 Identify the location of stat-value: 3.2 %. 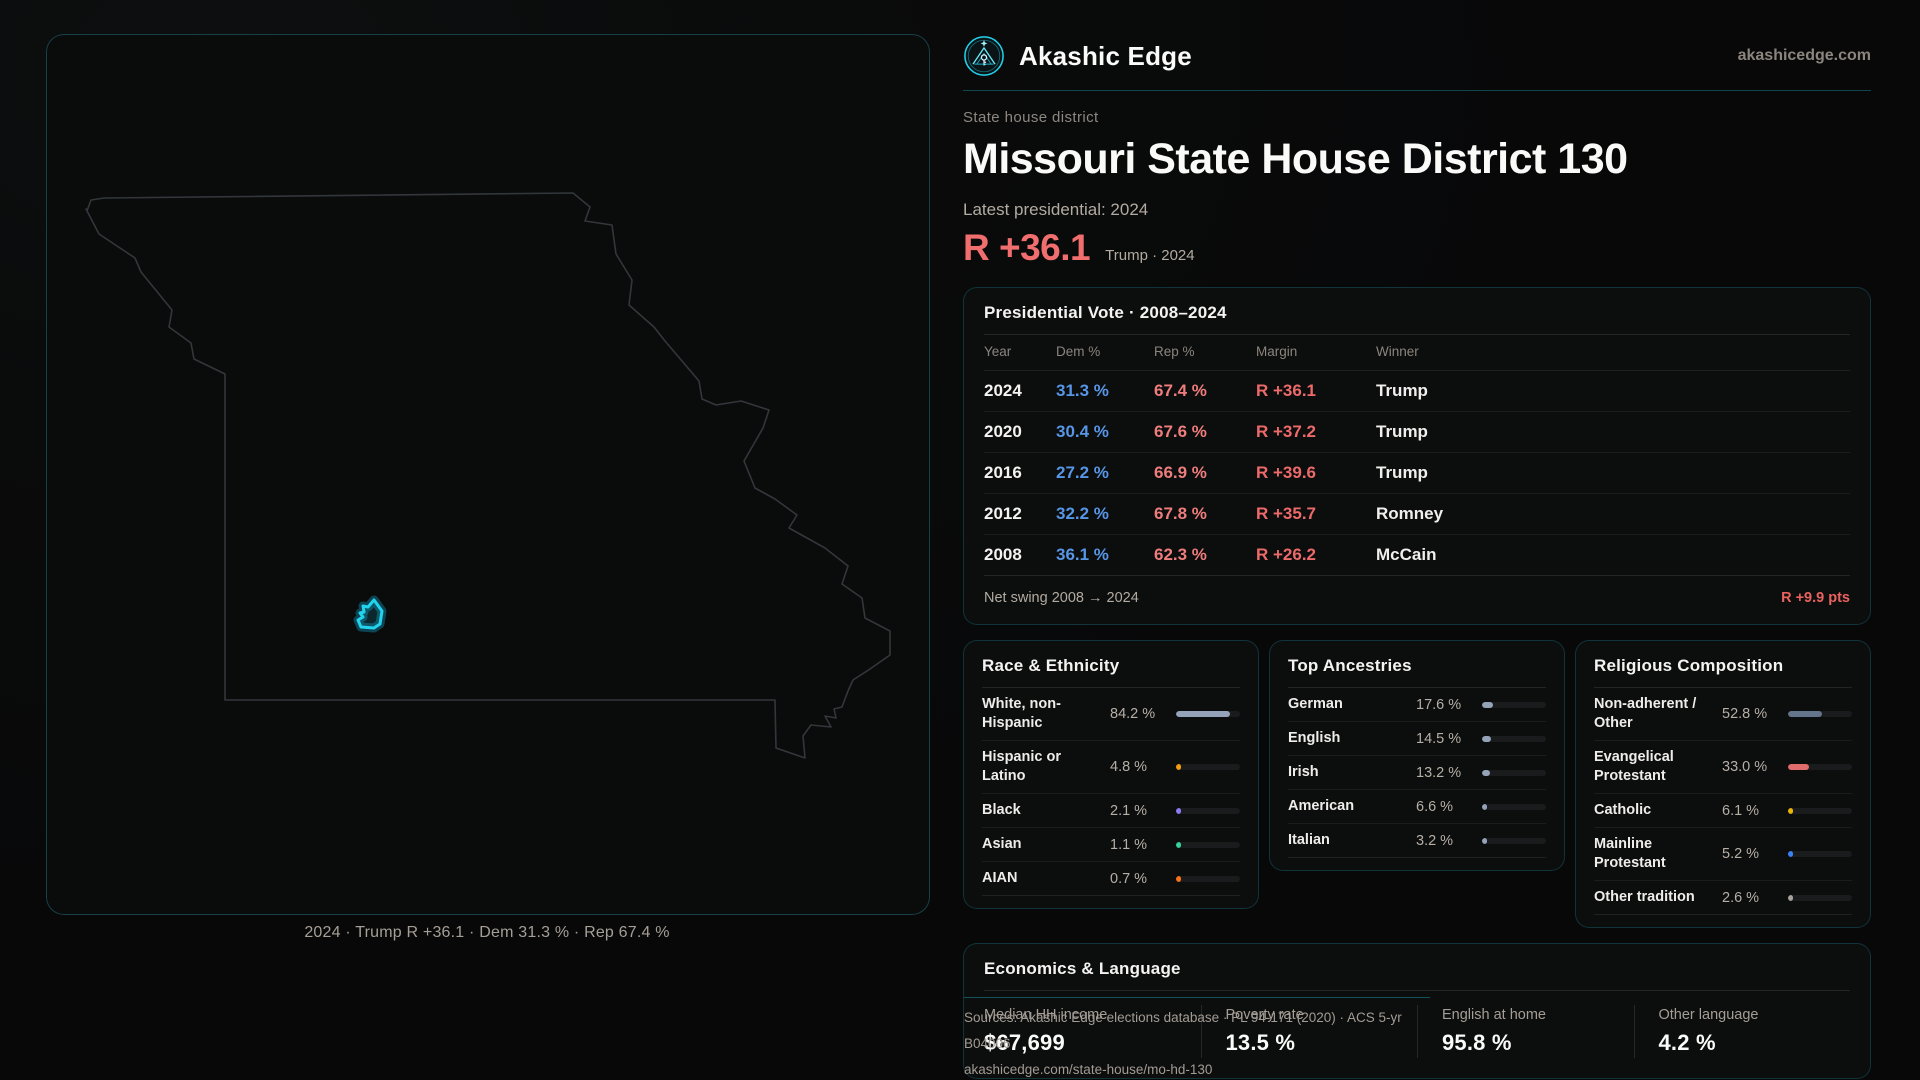
(1435, 840).